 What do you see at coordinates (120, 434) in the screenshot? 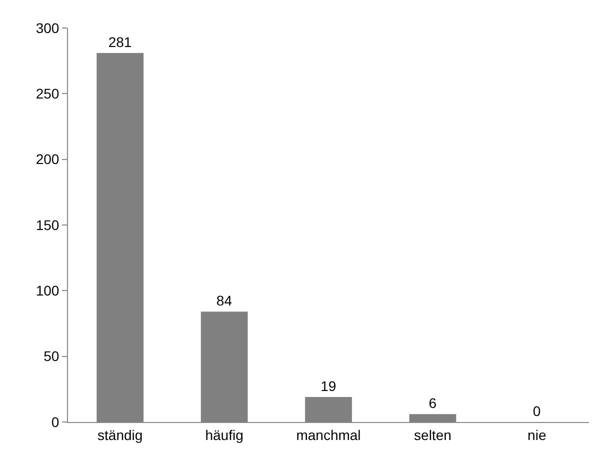
I see `x-tick-label: ständig` at bounding box center [120, 434].